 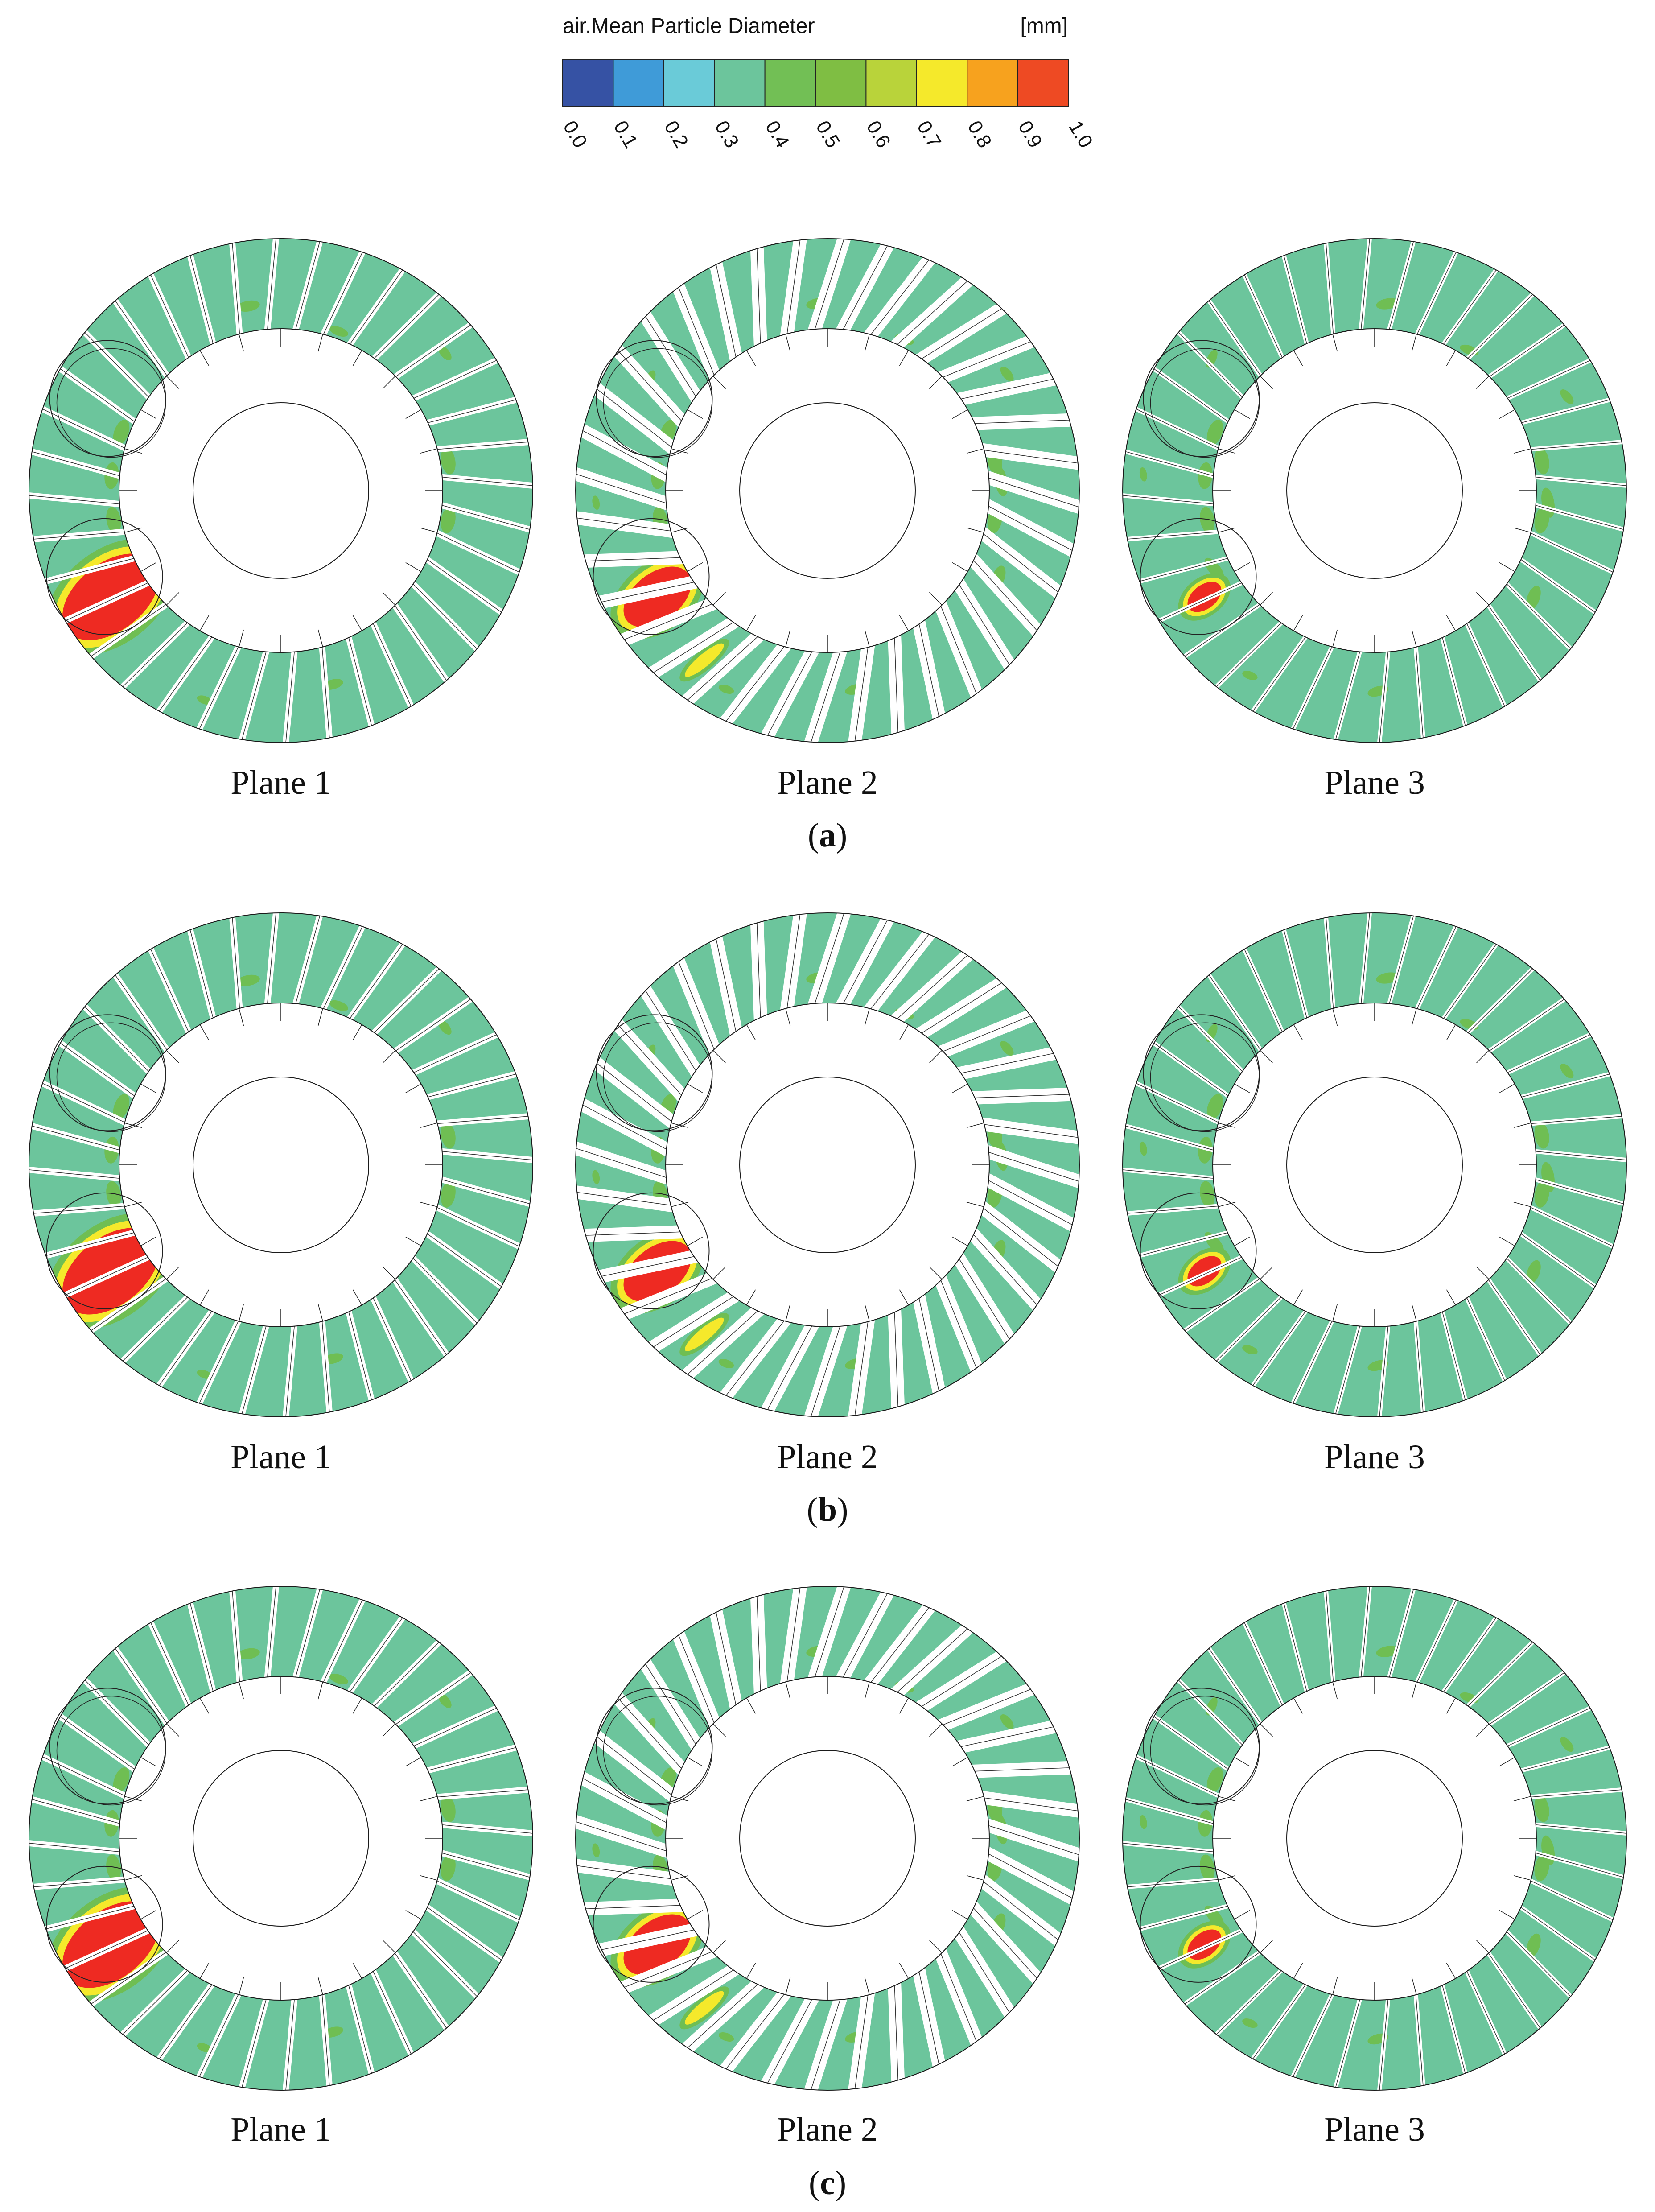 I want to click on colorbar-tick-label: 0.8, so click(x=979, y=134).